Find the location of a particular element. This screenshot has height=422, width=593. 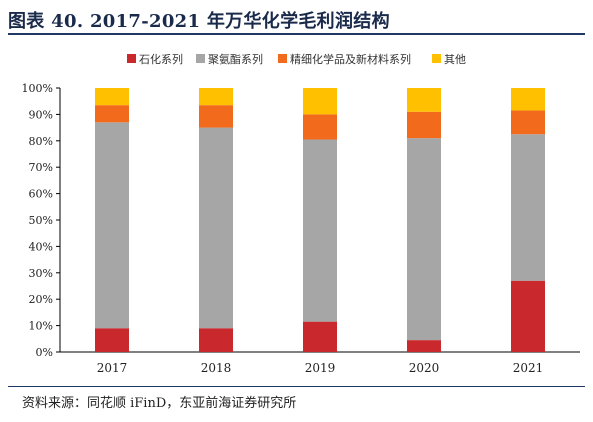

chart-title: 图表 40. 2017-2021 年万华化学毛利润结构 is located at coordinates (199, 21).